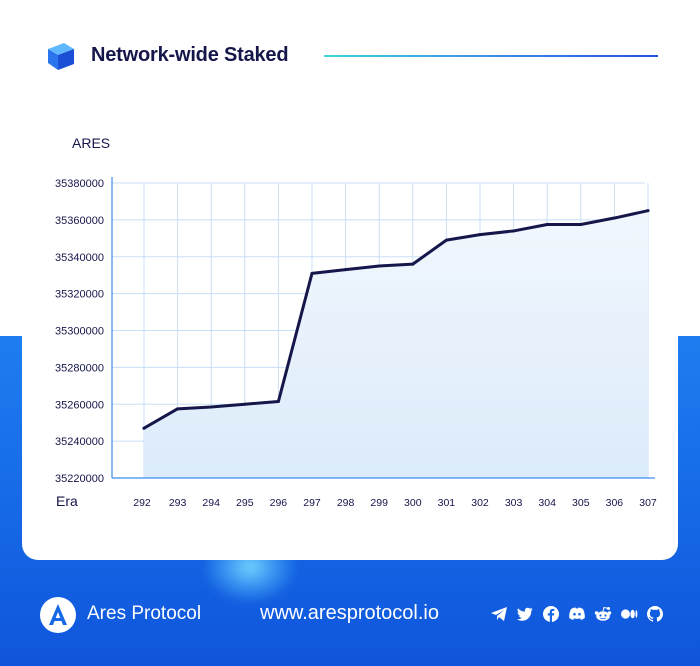  Describe the element at coordinates (211, 503) in the screenshot. I see `x-tick-label: 294` at that location.